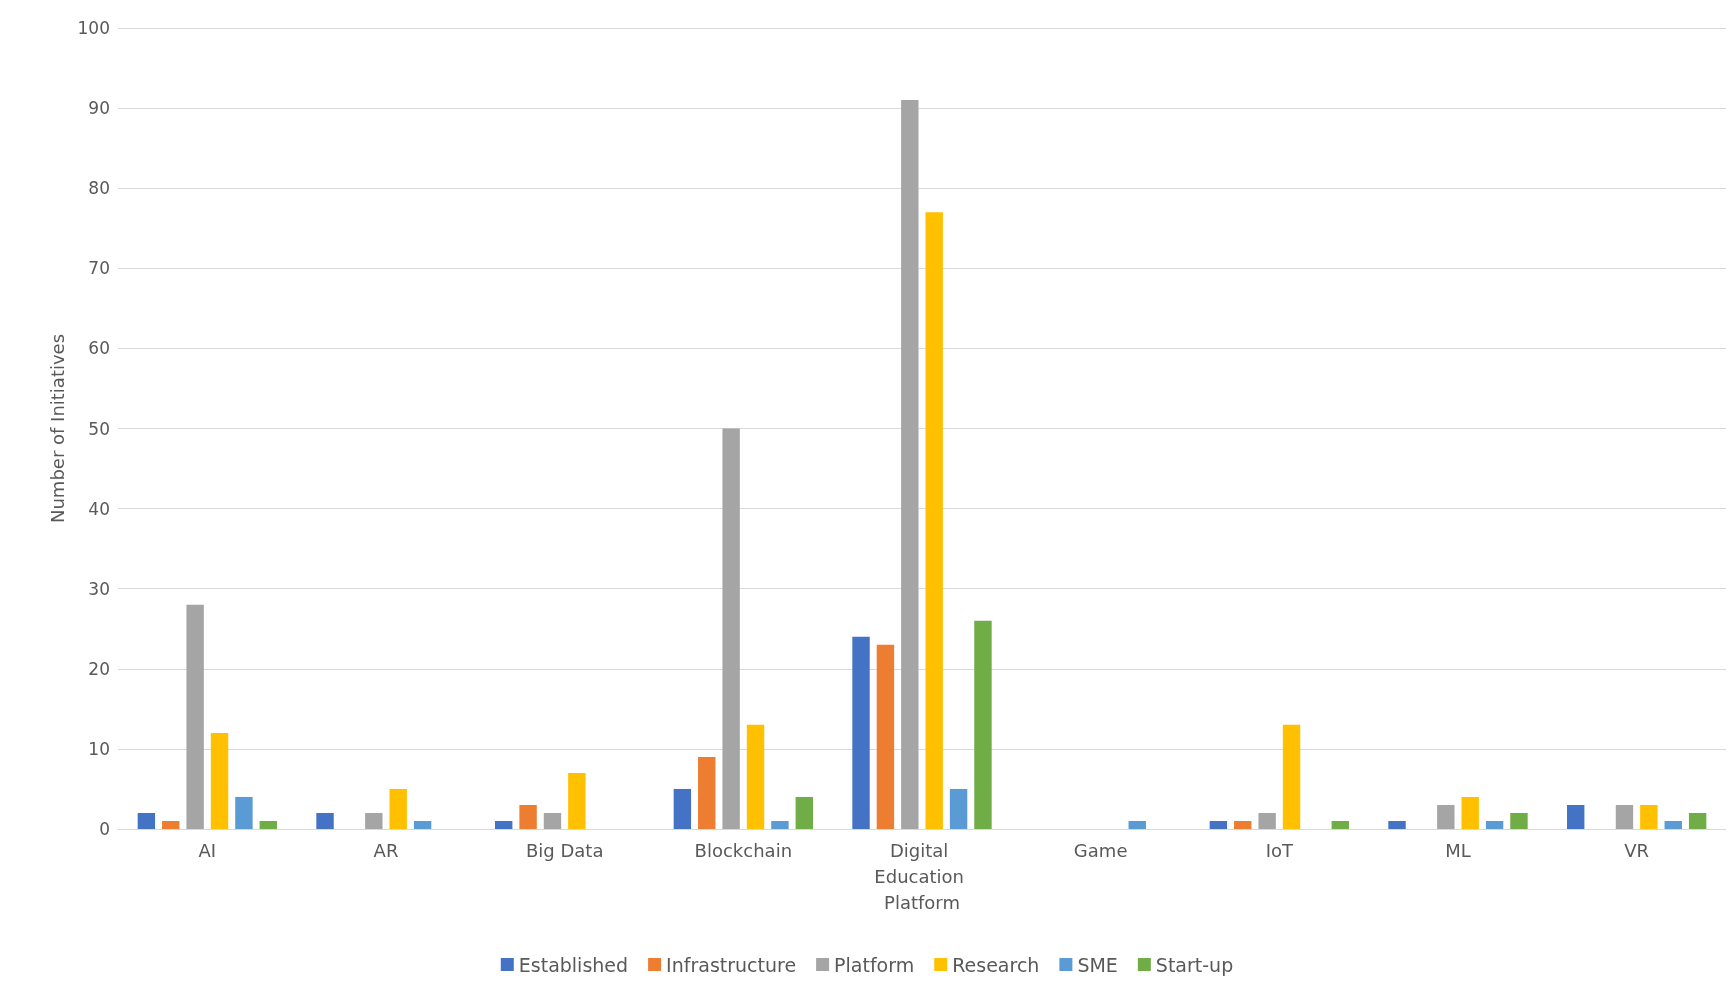  What do you see at coordinates (1194, 964) in the screenshot?
I see `legend-label: Start-up` at bounding box center [1194, 964].